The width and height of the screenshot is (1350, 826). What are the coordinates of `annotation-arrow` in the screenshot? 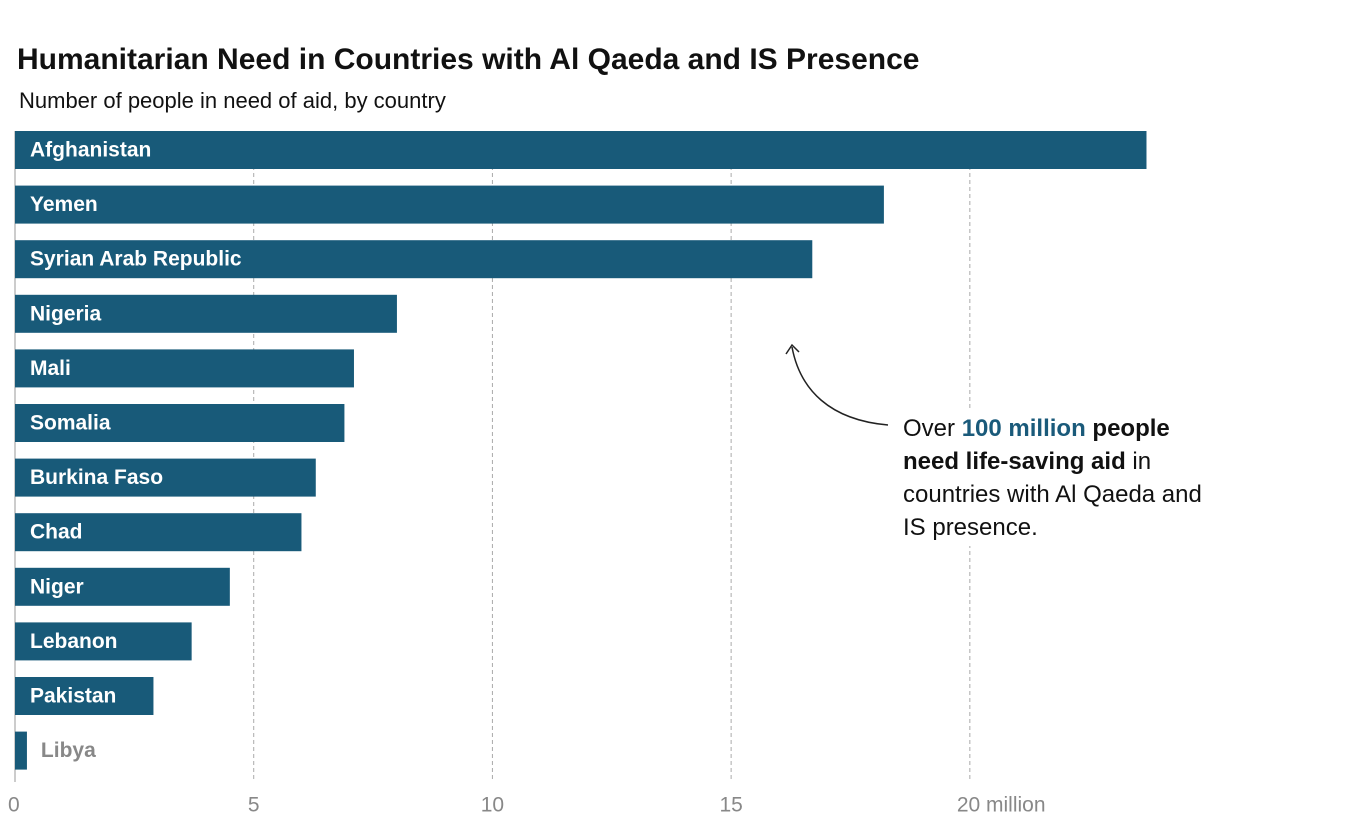 It's located at (840, 386).